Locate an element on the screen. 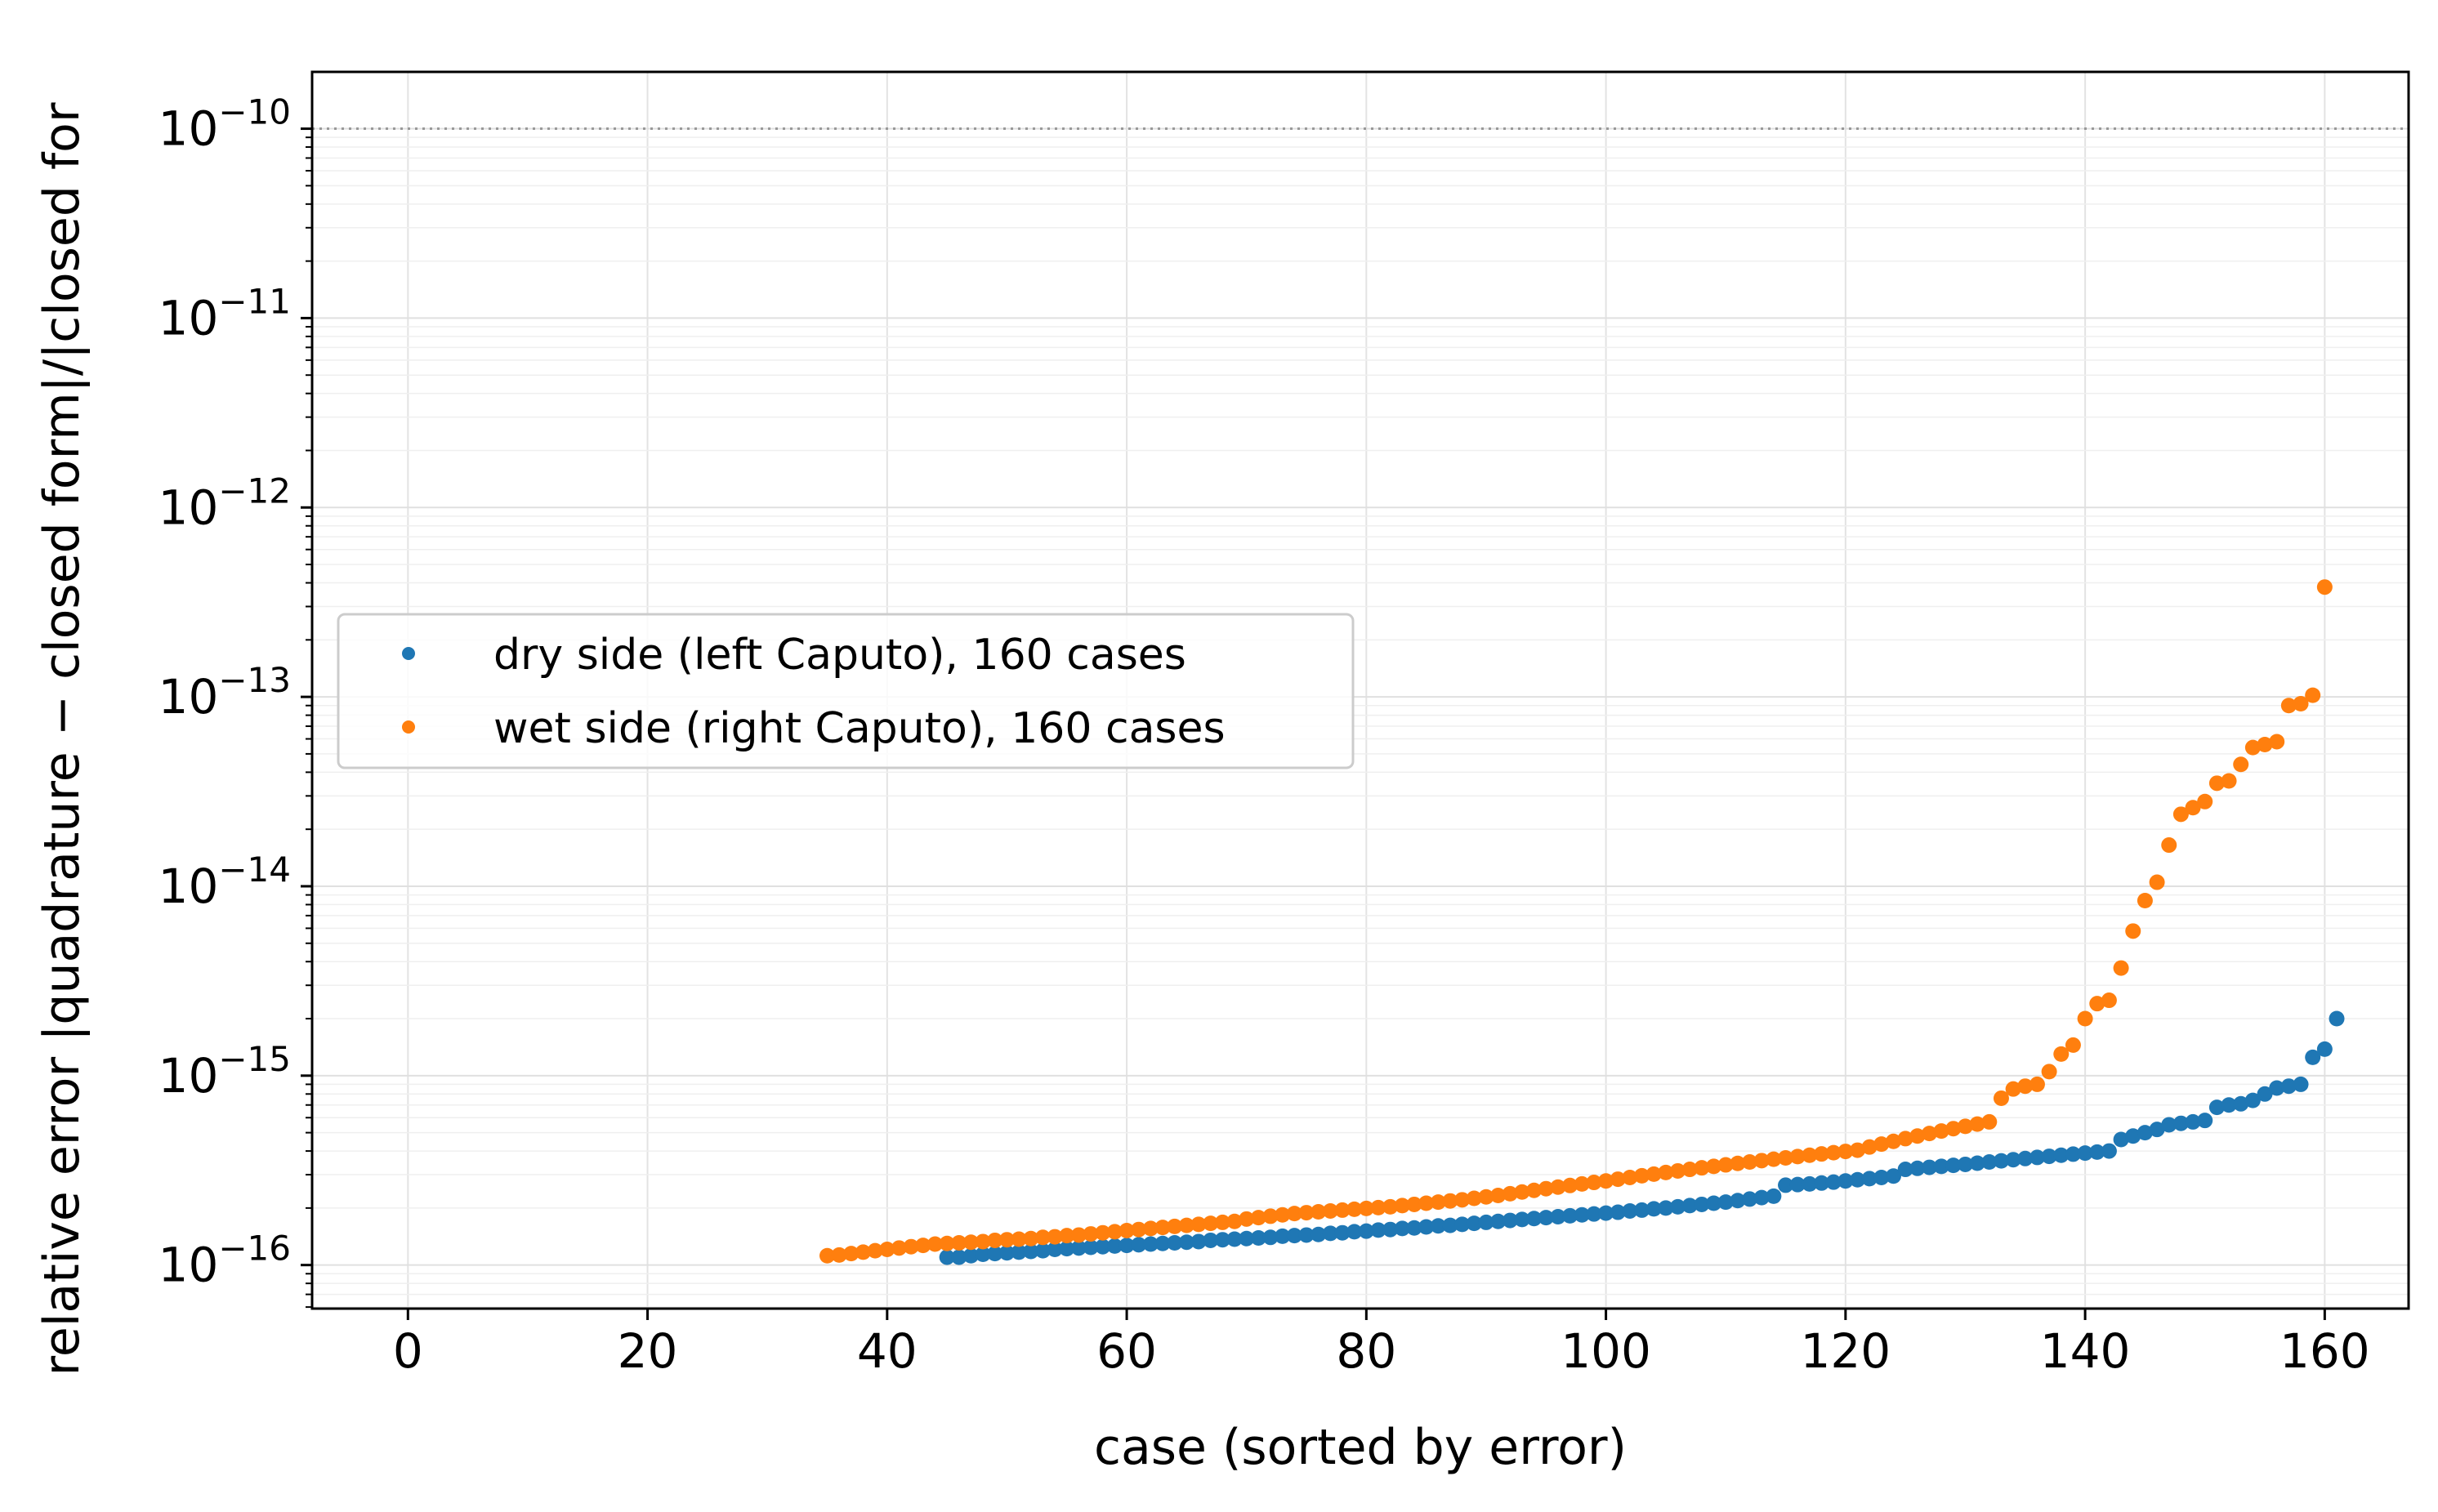 The image size is (2438, 1512). y-tick-label: 10−11 is located at coordinates (225, 313).